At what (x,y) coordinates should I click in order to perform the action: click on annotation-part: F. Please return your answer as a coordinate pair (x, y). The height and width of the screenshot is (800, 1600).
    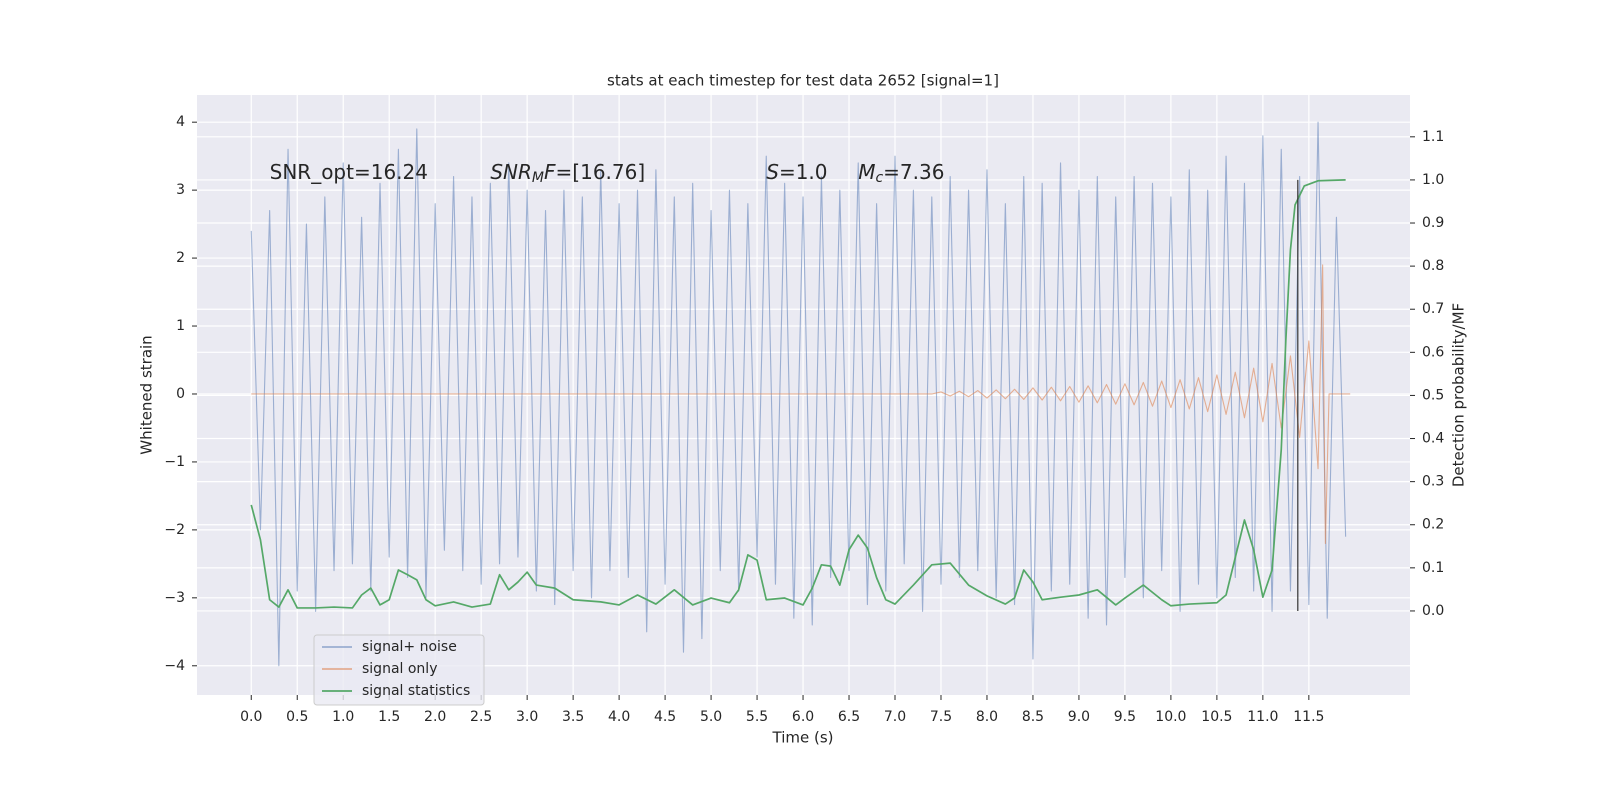
    Looking at the image, I should click on (550, 172).